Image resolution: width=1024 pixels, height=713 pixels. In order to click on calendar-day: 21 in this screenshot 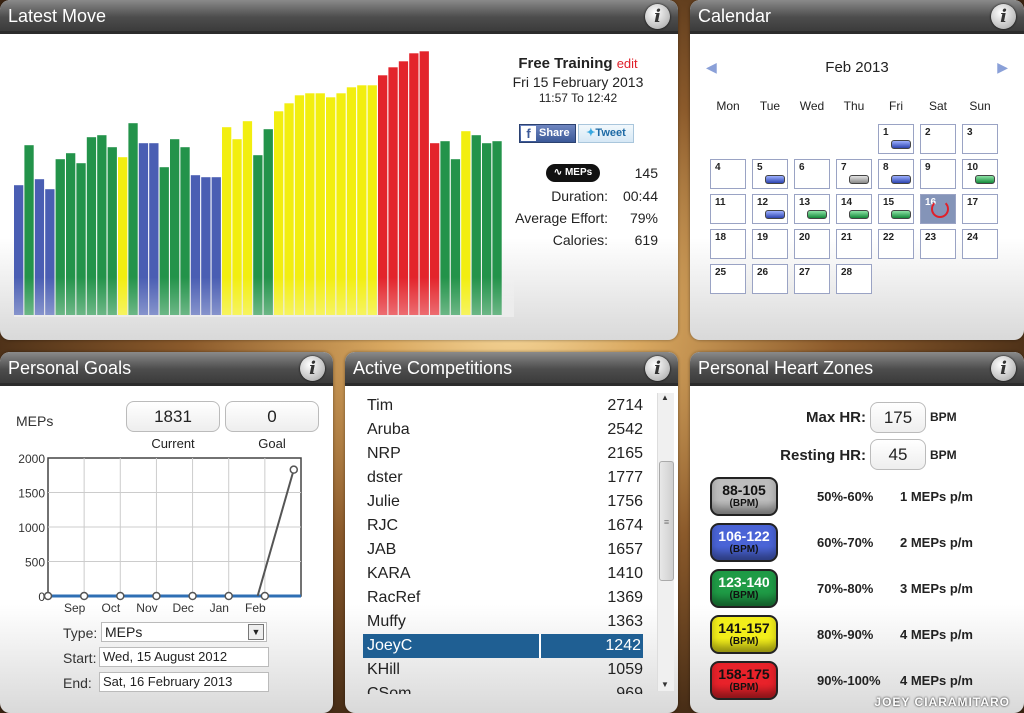, I will do `click(854, 244)`.